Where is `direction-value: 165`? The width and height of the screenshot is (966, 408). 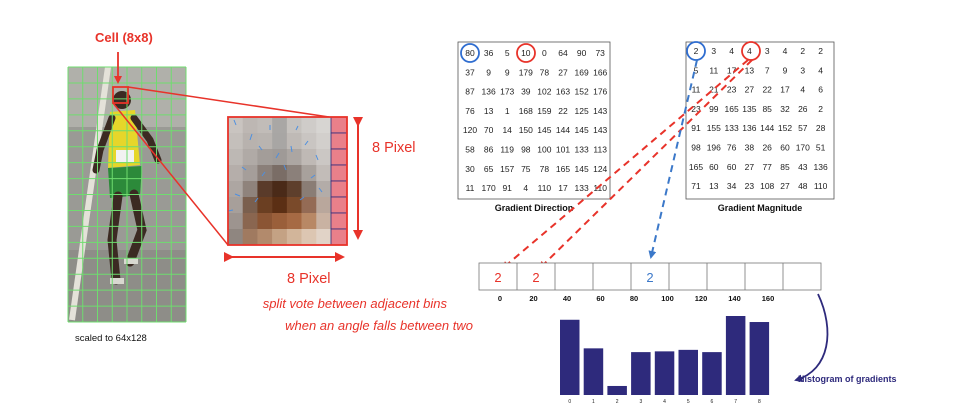
direction-value: 165 is located at coordinates (563, 169).